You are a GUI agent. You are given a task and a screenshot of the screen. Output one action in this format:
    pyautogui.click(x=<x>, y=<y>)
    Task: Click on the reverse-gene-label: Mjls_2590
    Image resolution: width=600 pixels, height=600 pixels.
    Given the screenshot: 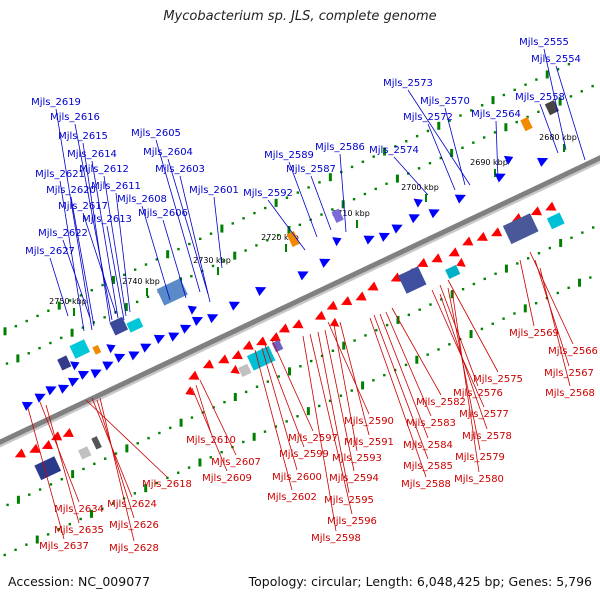 What is the action you would take?
    pyautogui.click(x=369, y=421)
    